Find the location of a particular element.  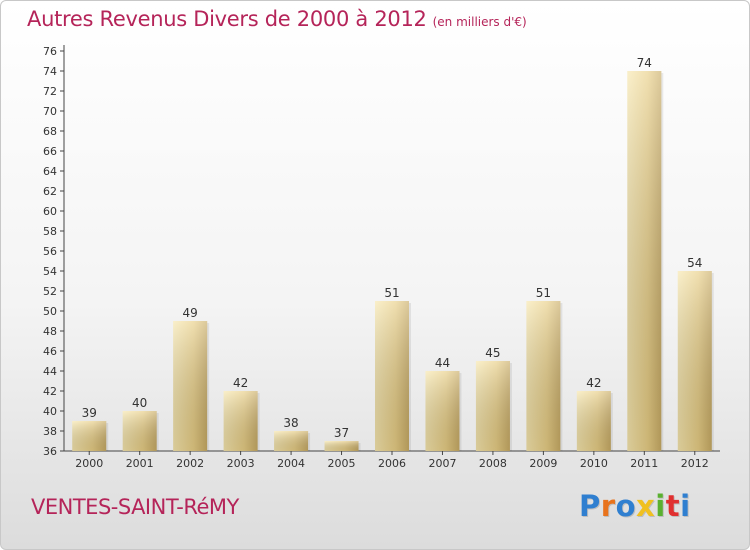

y-tick-label: 66 is located at coordinates (50, 151).